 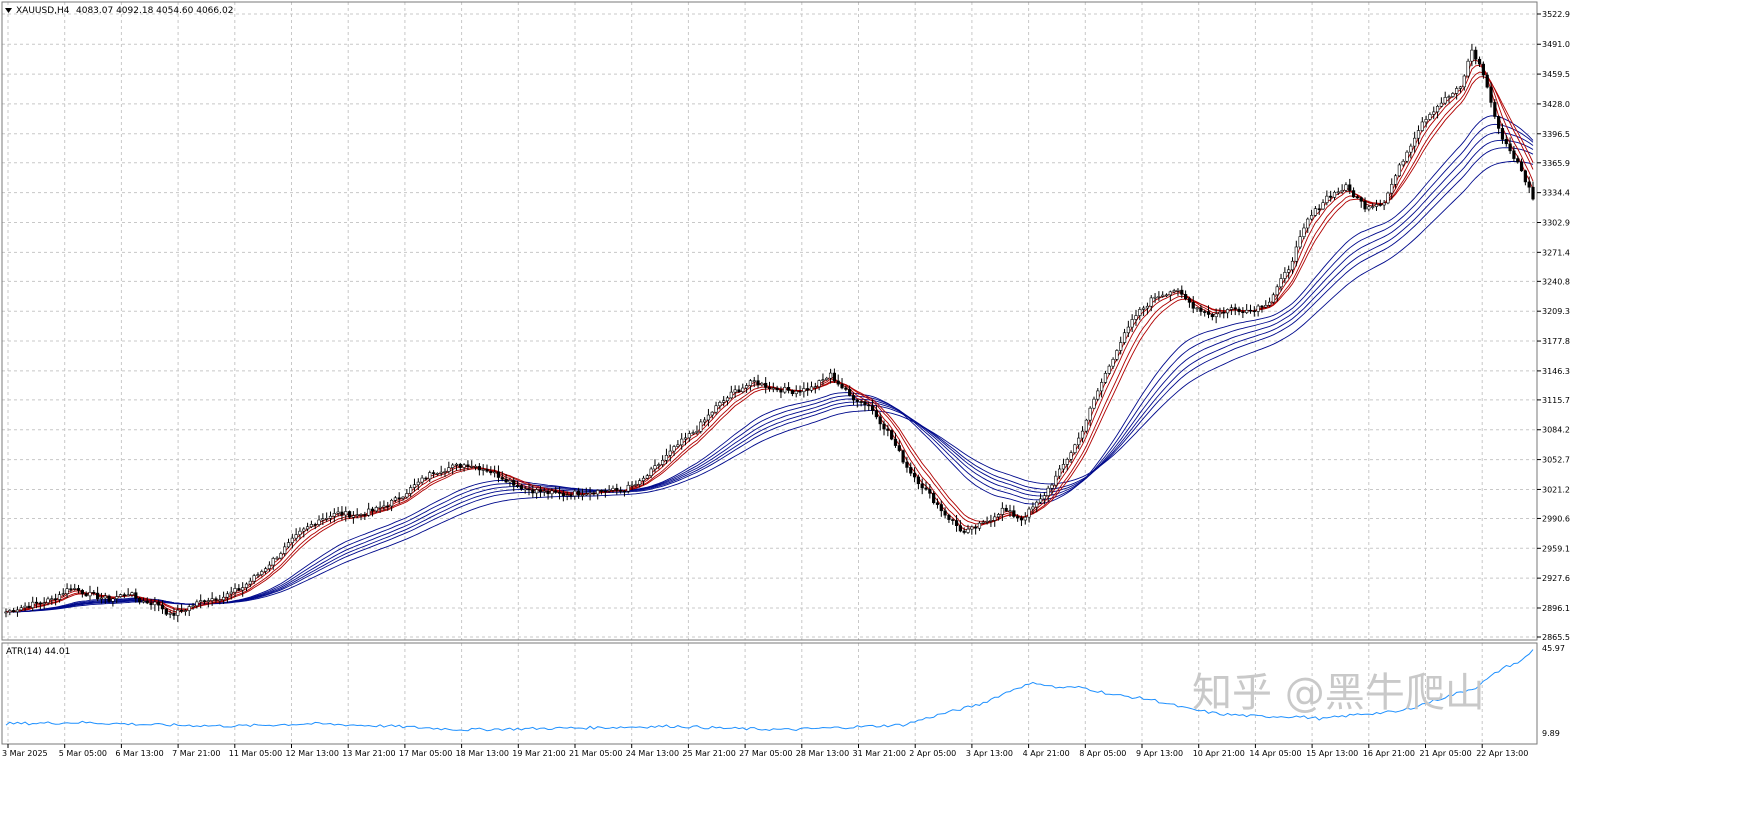 I want to click on time-tick-label: 9 Apr 13:00, so click(x=1159, y=753).